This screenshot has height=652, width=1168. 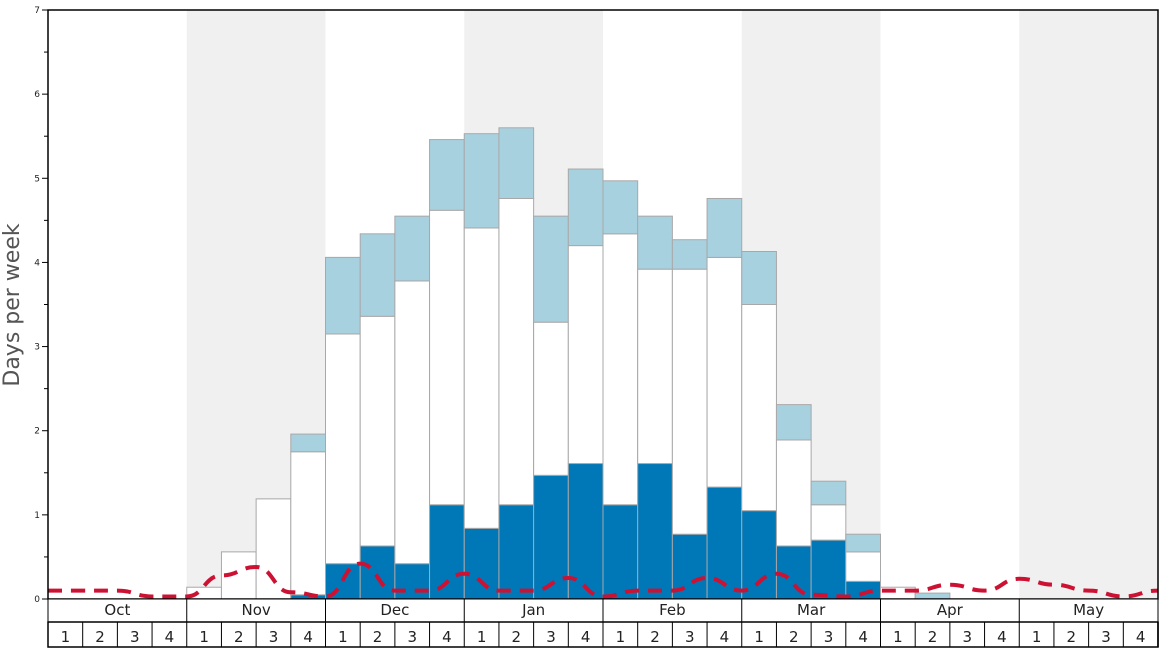 What do you see at coordinates (37, 432) in the screenshot?
I see `y-tick-label: 2` at bounding box center [37, 432].